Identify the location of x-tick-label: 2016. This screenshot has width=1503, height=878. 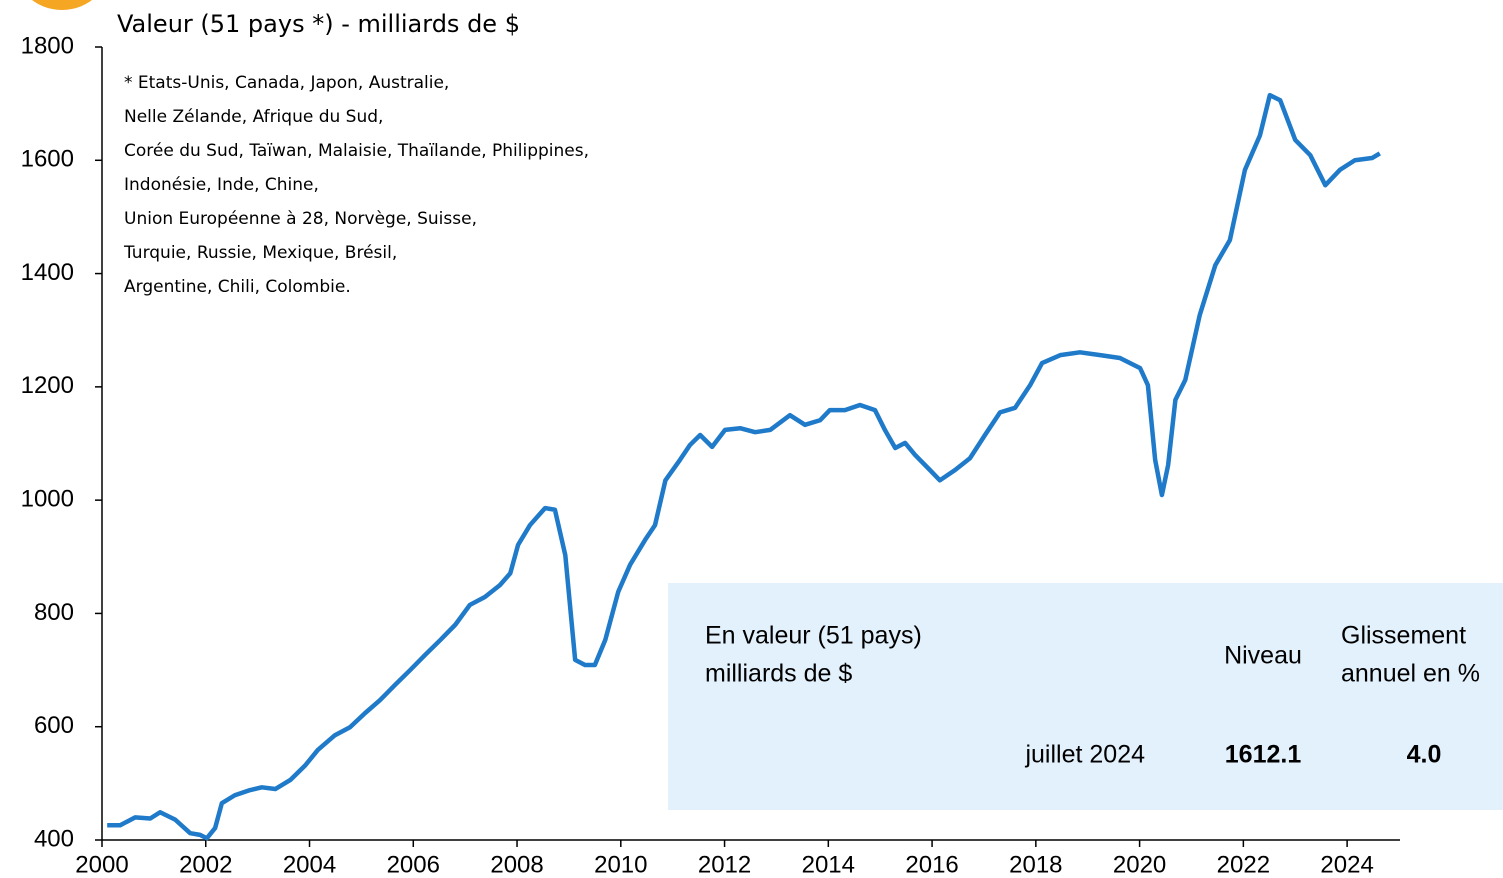
(931, 864).